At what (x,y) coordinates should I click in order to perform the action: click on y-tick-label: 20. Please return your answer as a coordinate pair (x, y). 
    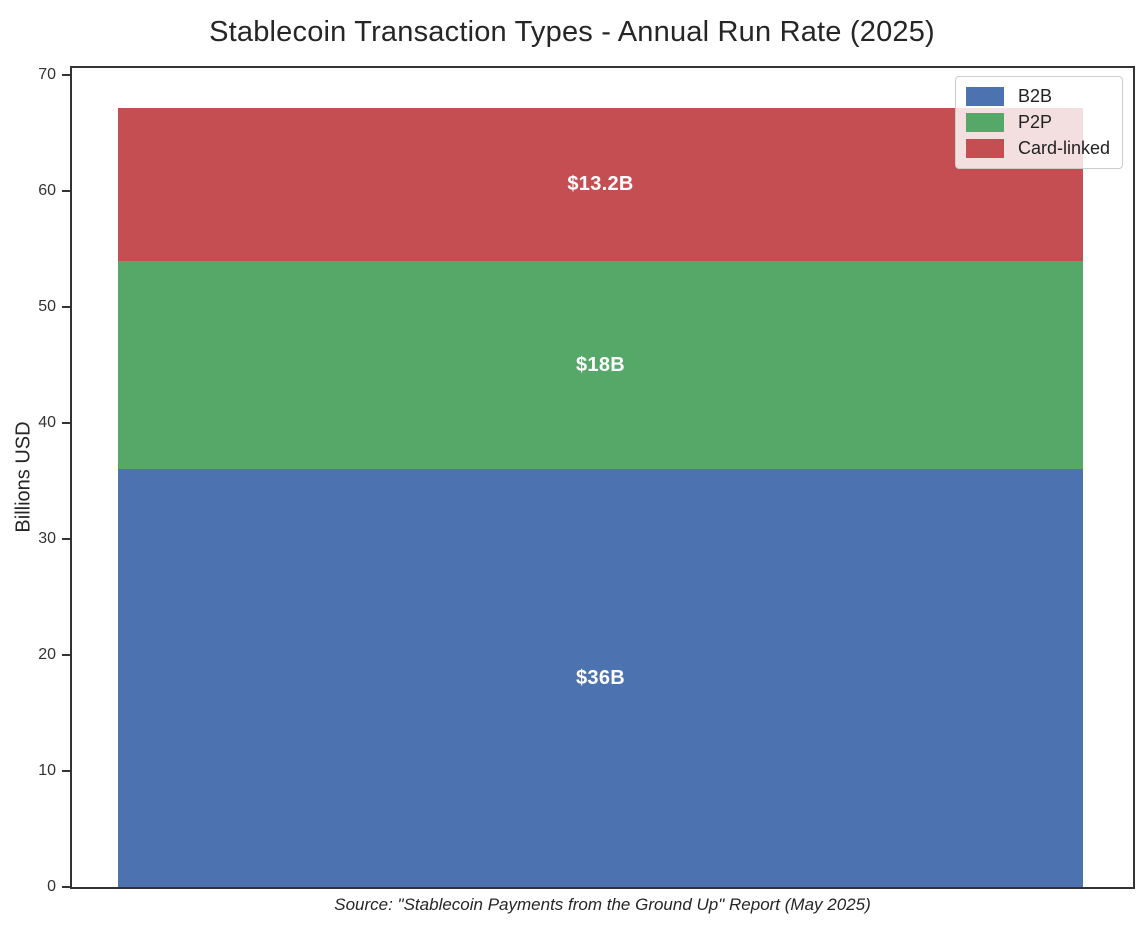
    Looking at the image, I should click on (47, 654).